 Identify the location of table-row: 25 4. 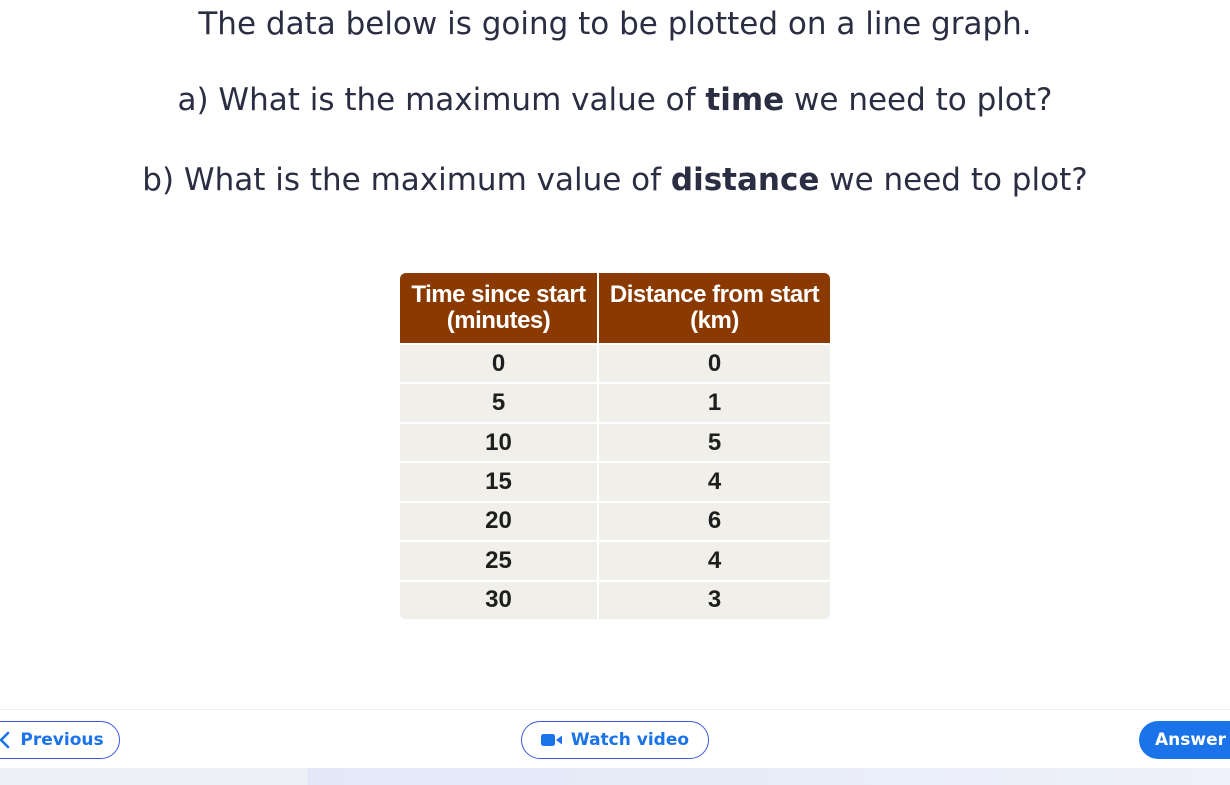
(615, 560).